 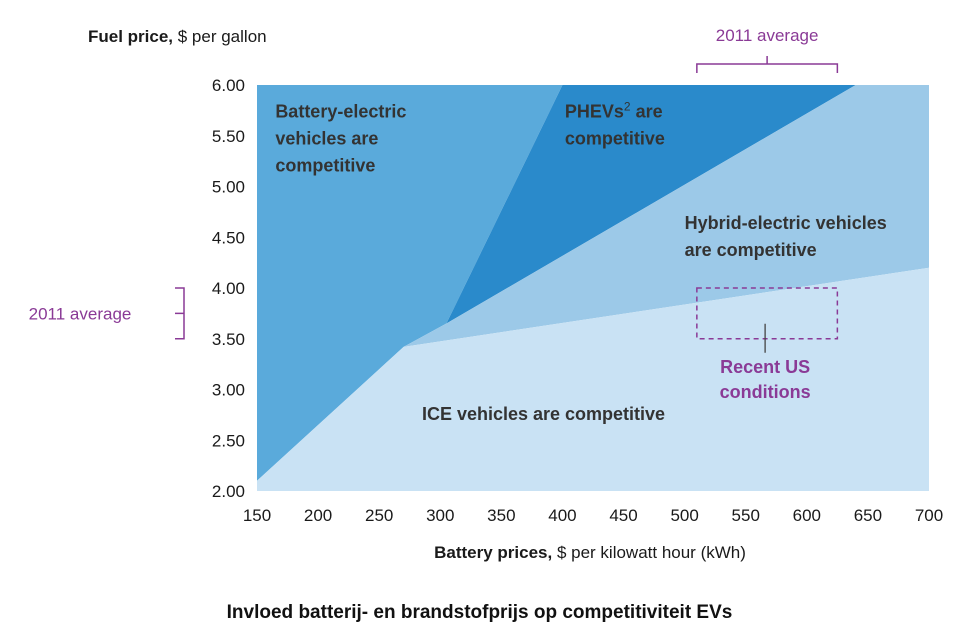 What do you see at coordinates (257, 515) in the screenshot?
I see `x-tick-label: 150` at bounding box center [257, 515].